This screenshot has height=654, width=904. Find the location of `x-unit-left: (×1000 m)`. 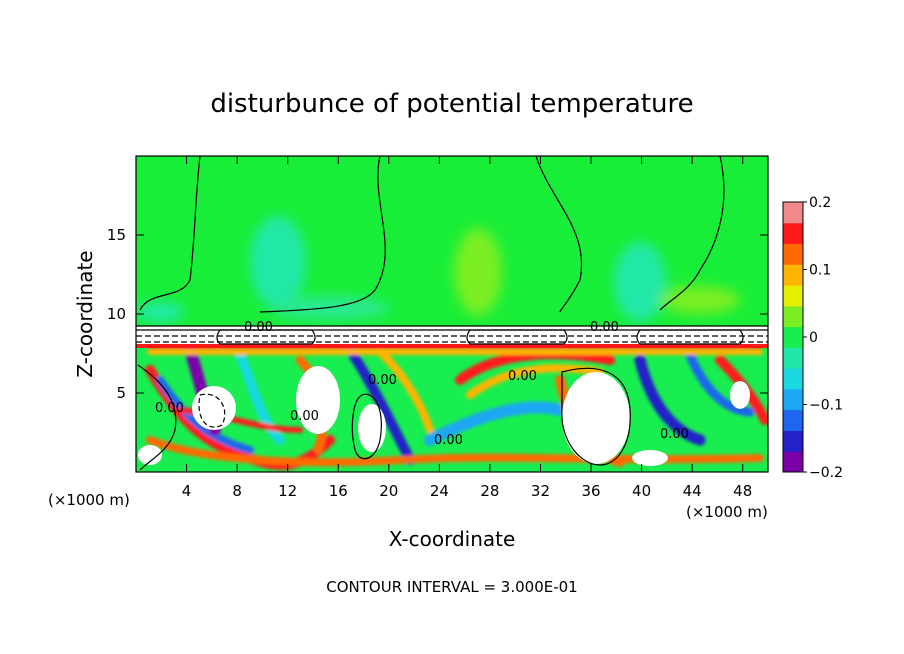

x-unit-left: (×1000 m) is located at coordinates (89, 500).